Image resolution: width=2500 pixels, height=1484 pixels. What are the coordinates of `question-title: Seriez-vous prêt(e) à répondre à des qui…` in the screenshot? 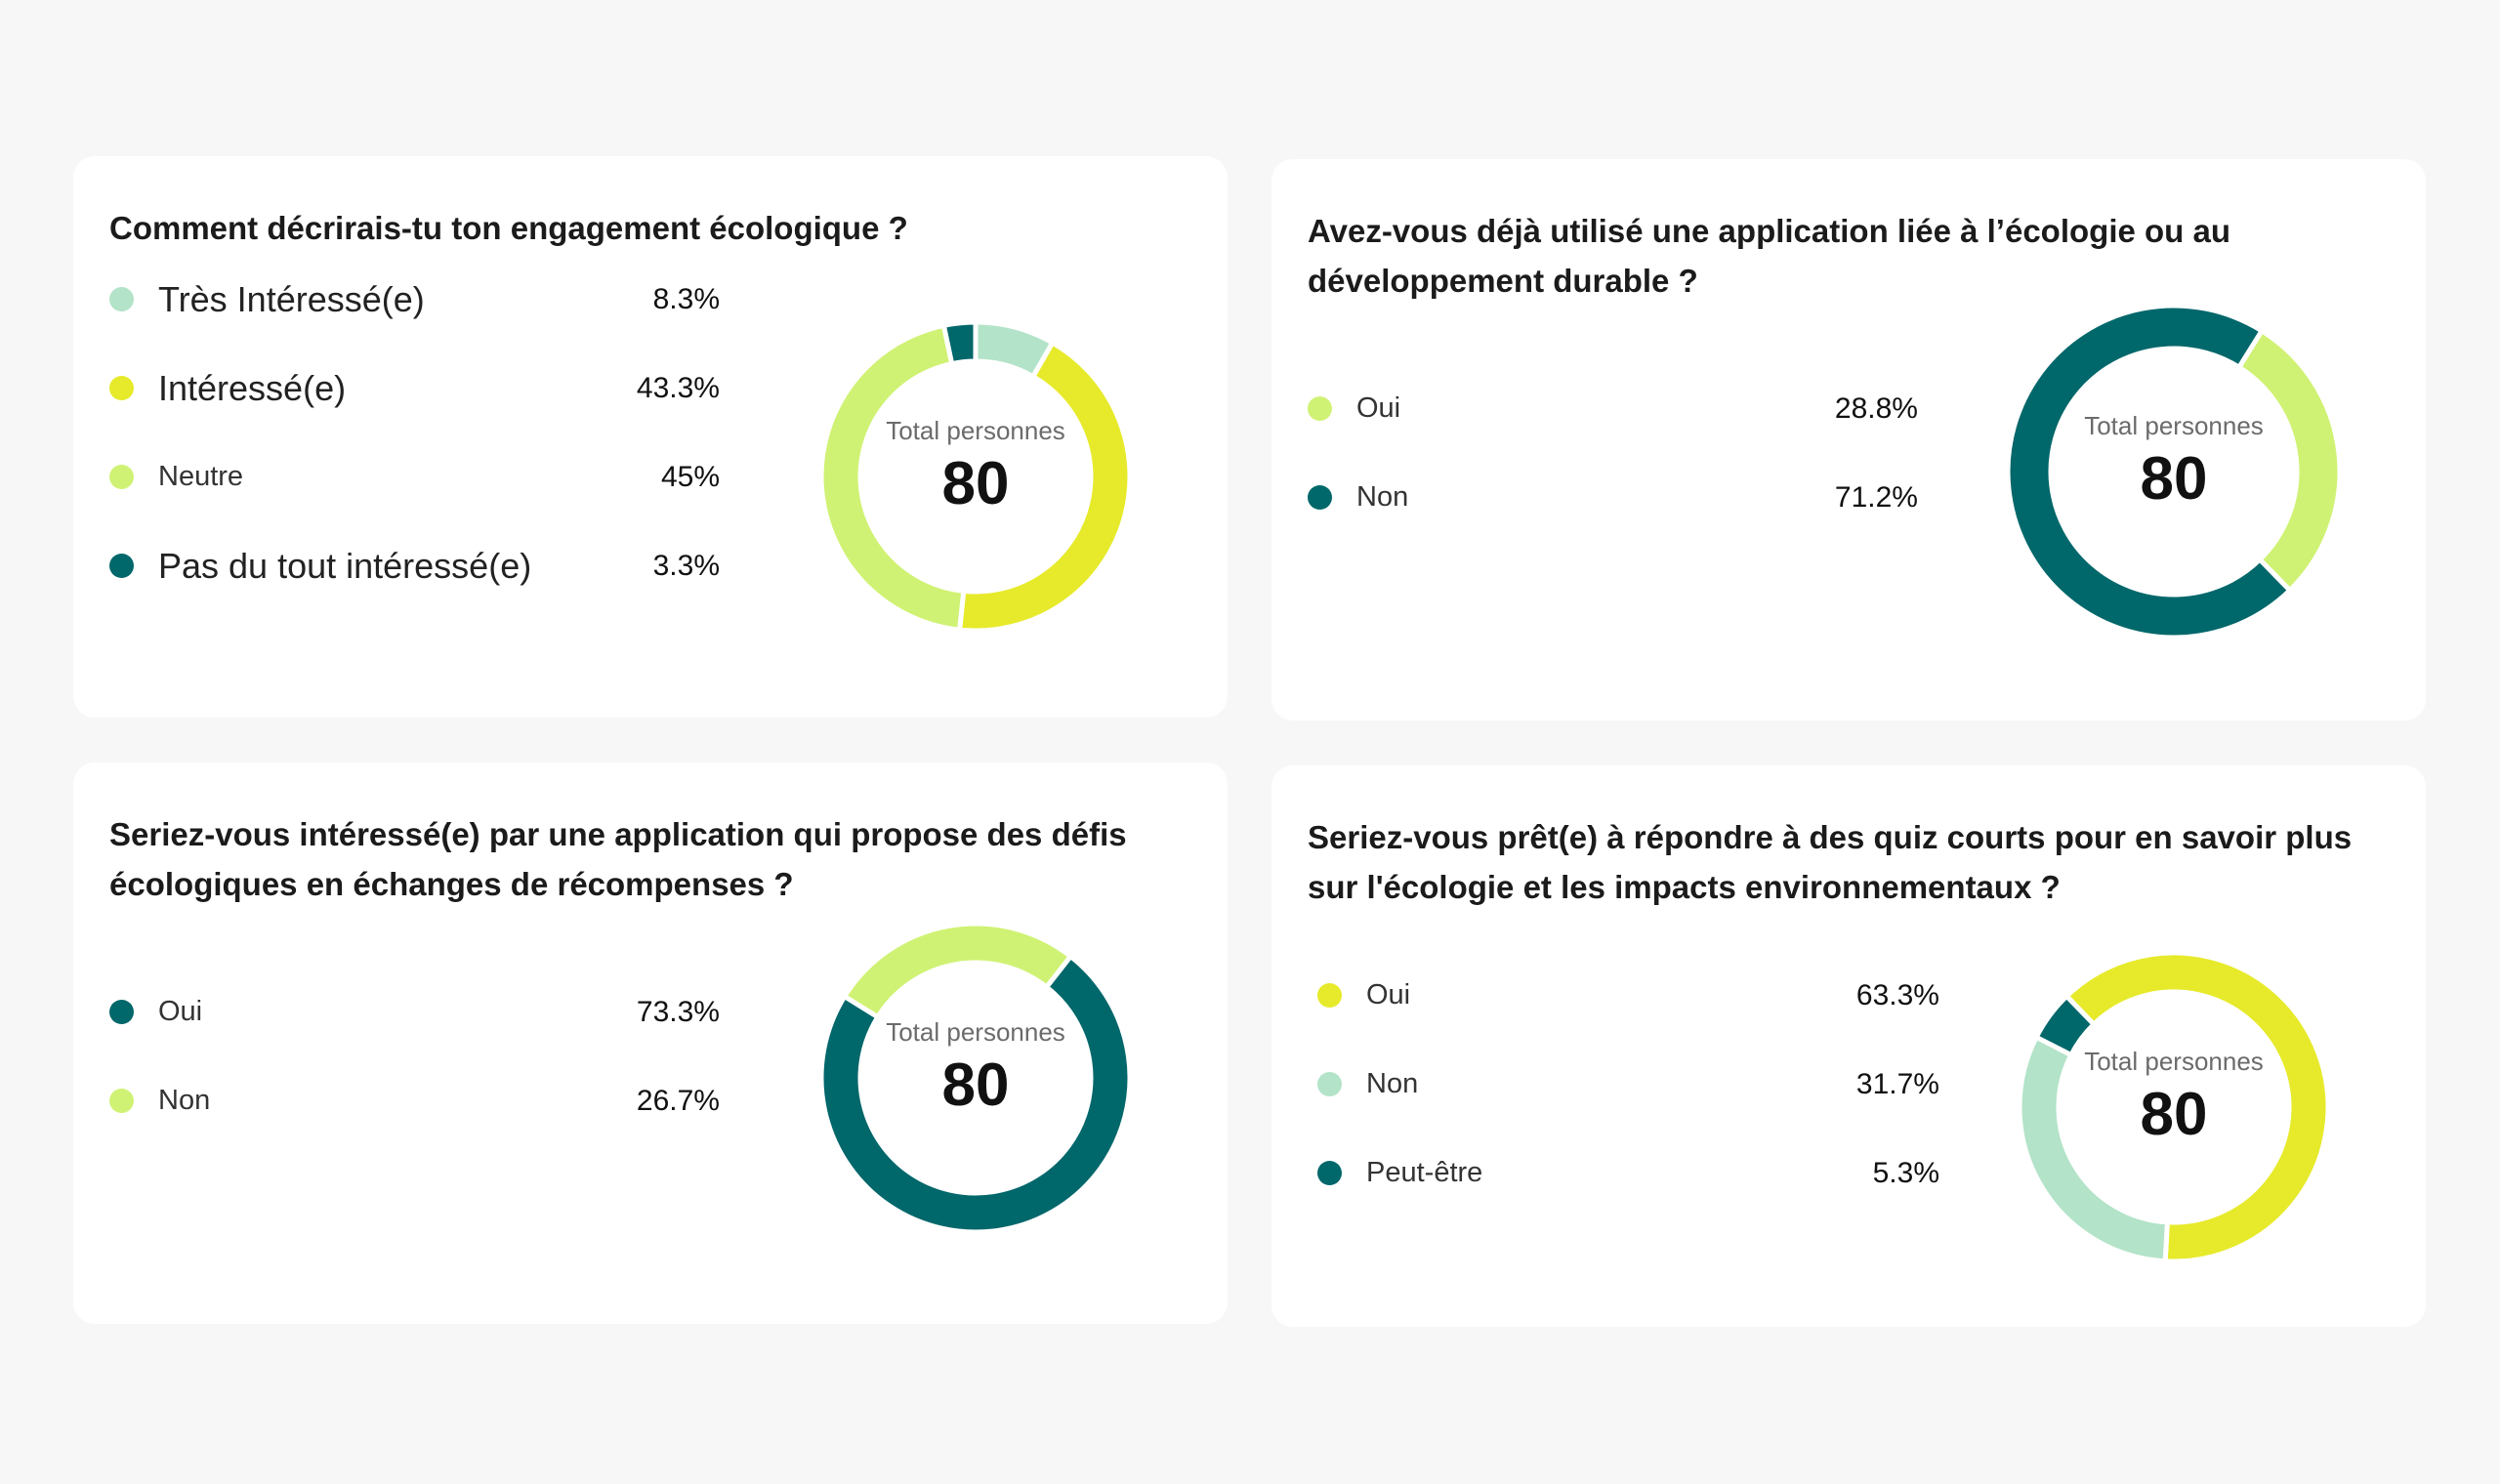 It's located at (1830, 862).